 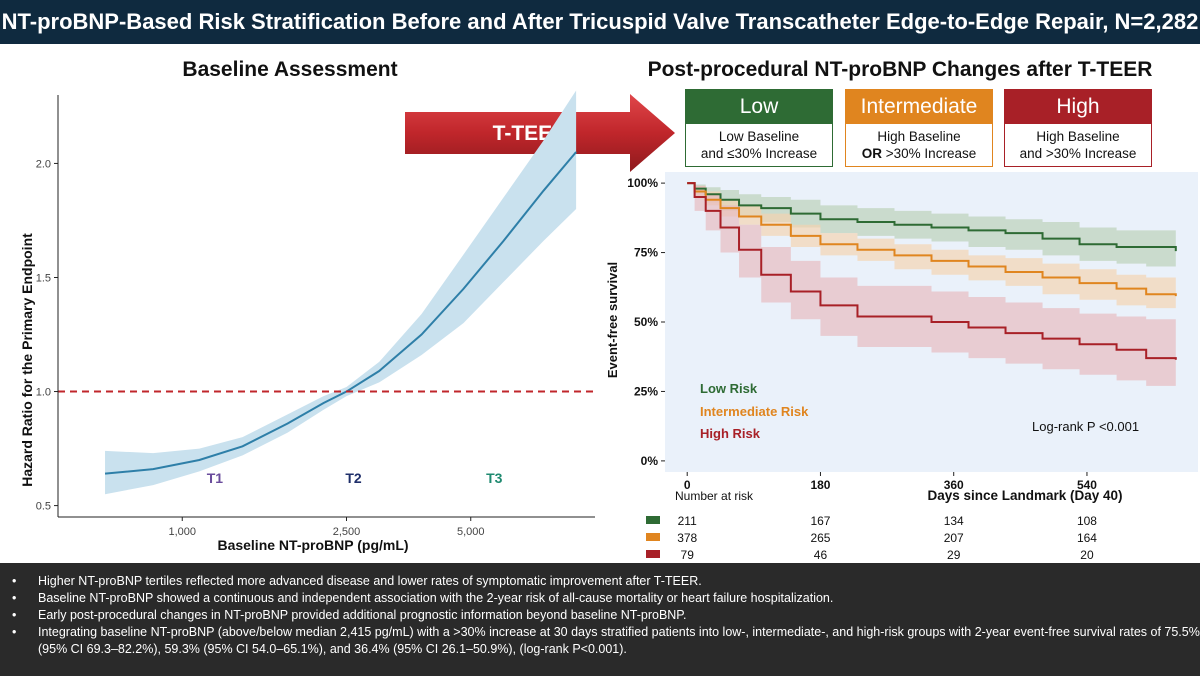 I want to click on km-x-tick-label: 0, so click(x=687, y=485).